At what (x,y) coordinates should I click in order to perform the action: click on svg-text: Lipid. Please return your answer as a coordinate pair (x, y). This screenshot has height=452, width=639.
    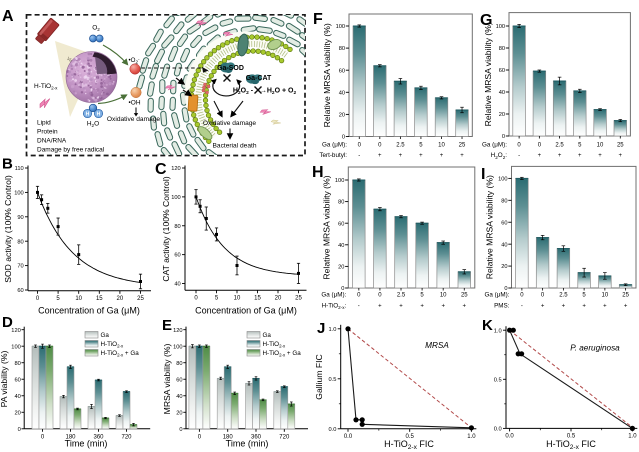
    Looking at the image, I should click on (44, 123).